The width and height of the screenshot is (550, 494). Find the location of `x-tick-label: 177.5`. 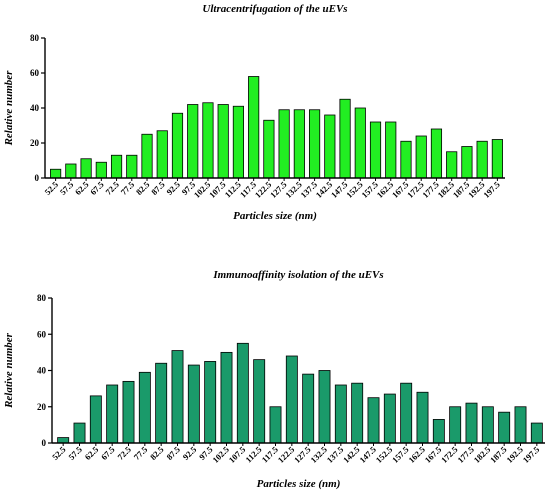

x-tick-label: 177.5 is located at coordinates (465, 454).